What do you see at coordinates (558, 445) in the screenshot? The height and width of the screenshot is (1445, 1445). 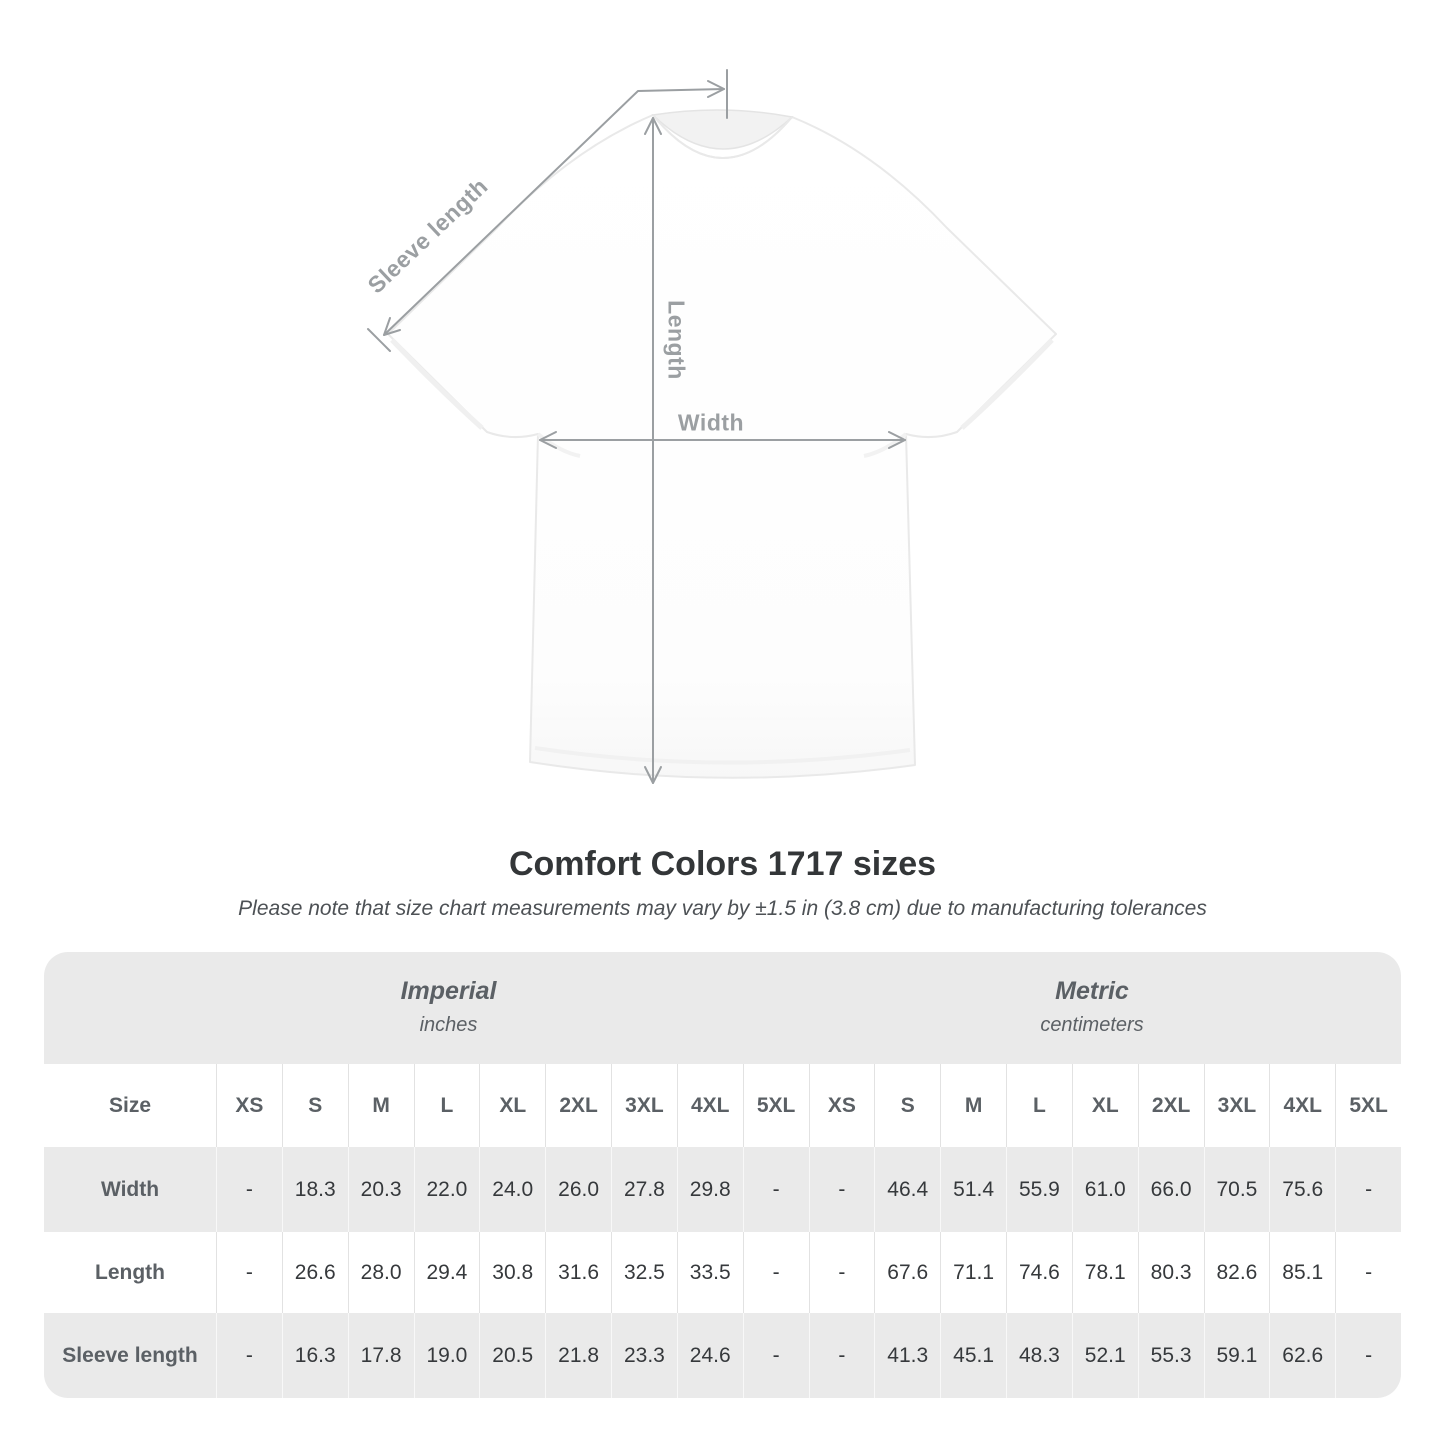 I see `left-underarm-shadow` at bounding box center [558, 445].